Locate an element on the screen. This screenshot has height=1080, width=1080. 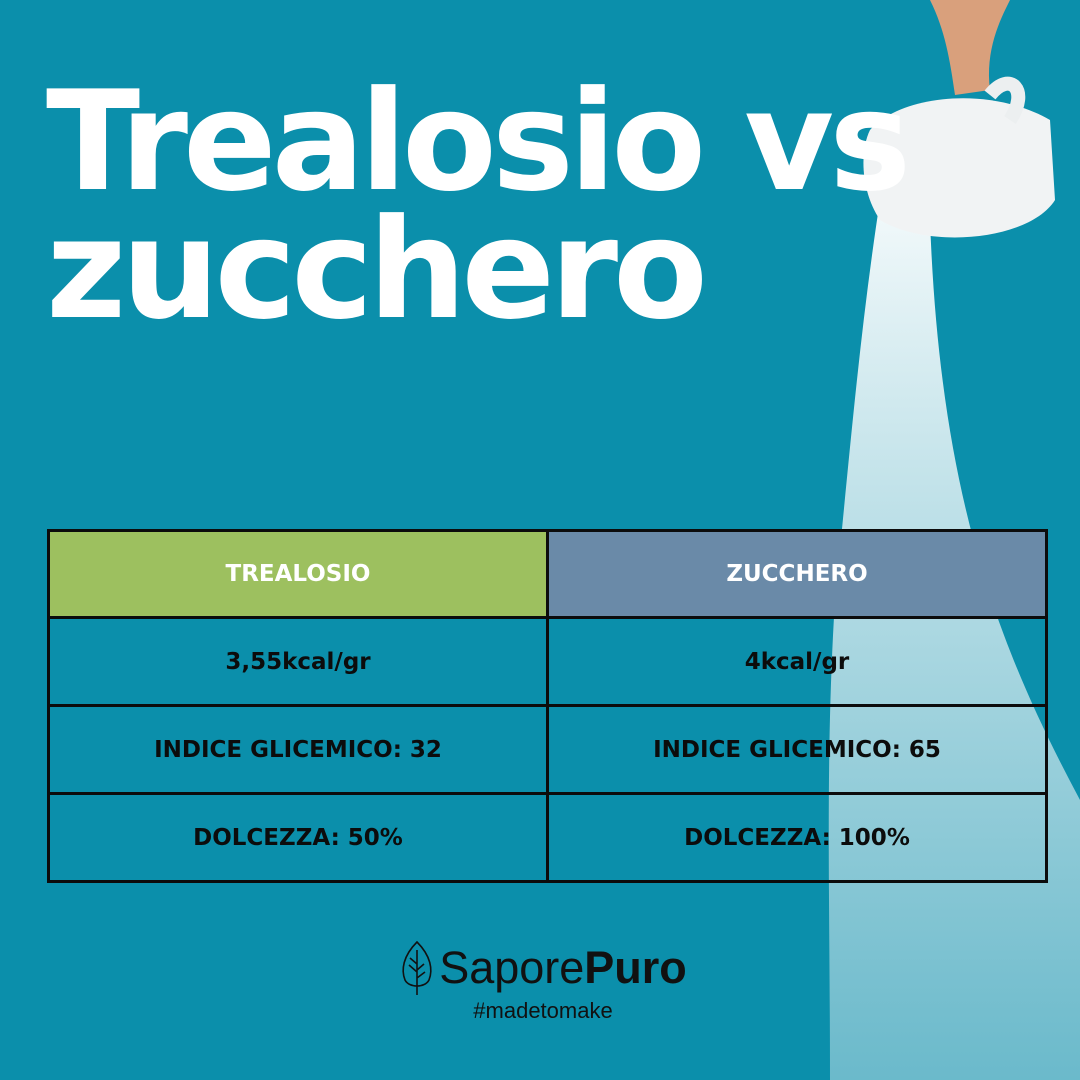
cell-trealosio-glycemic: INDICE GLICEMICO: 32 is located at coordinates (298, 749).